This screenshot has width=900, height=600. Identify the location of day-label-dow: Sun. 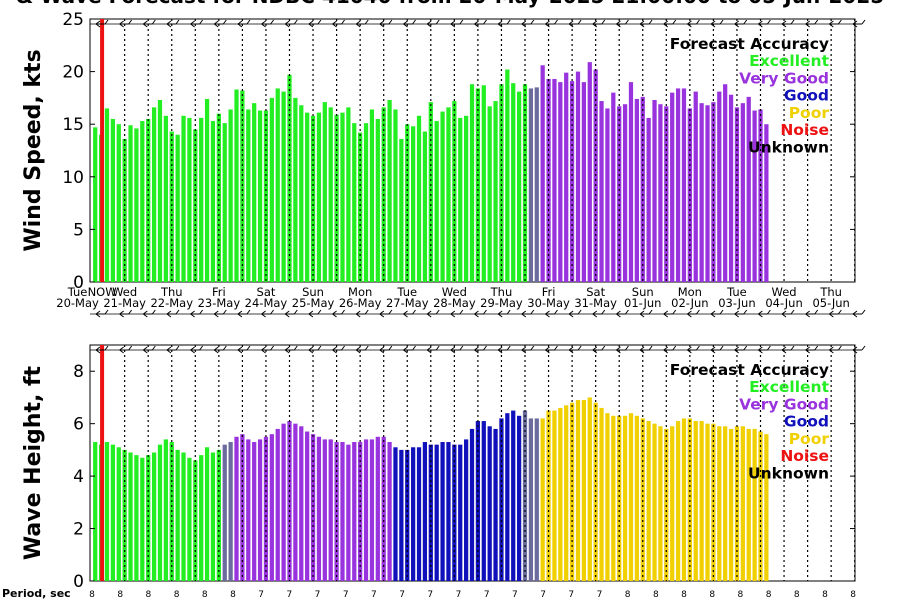
(643, 292).